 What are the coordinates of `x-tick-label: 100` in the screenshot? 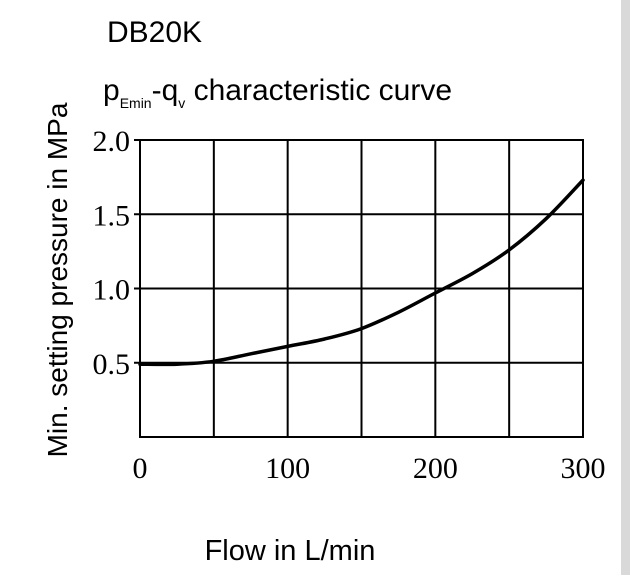 It's located at (287, 468).